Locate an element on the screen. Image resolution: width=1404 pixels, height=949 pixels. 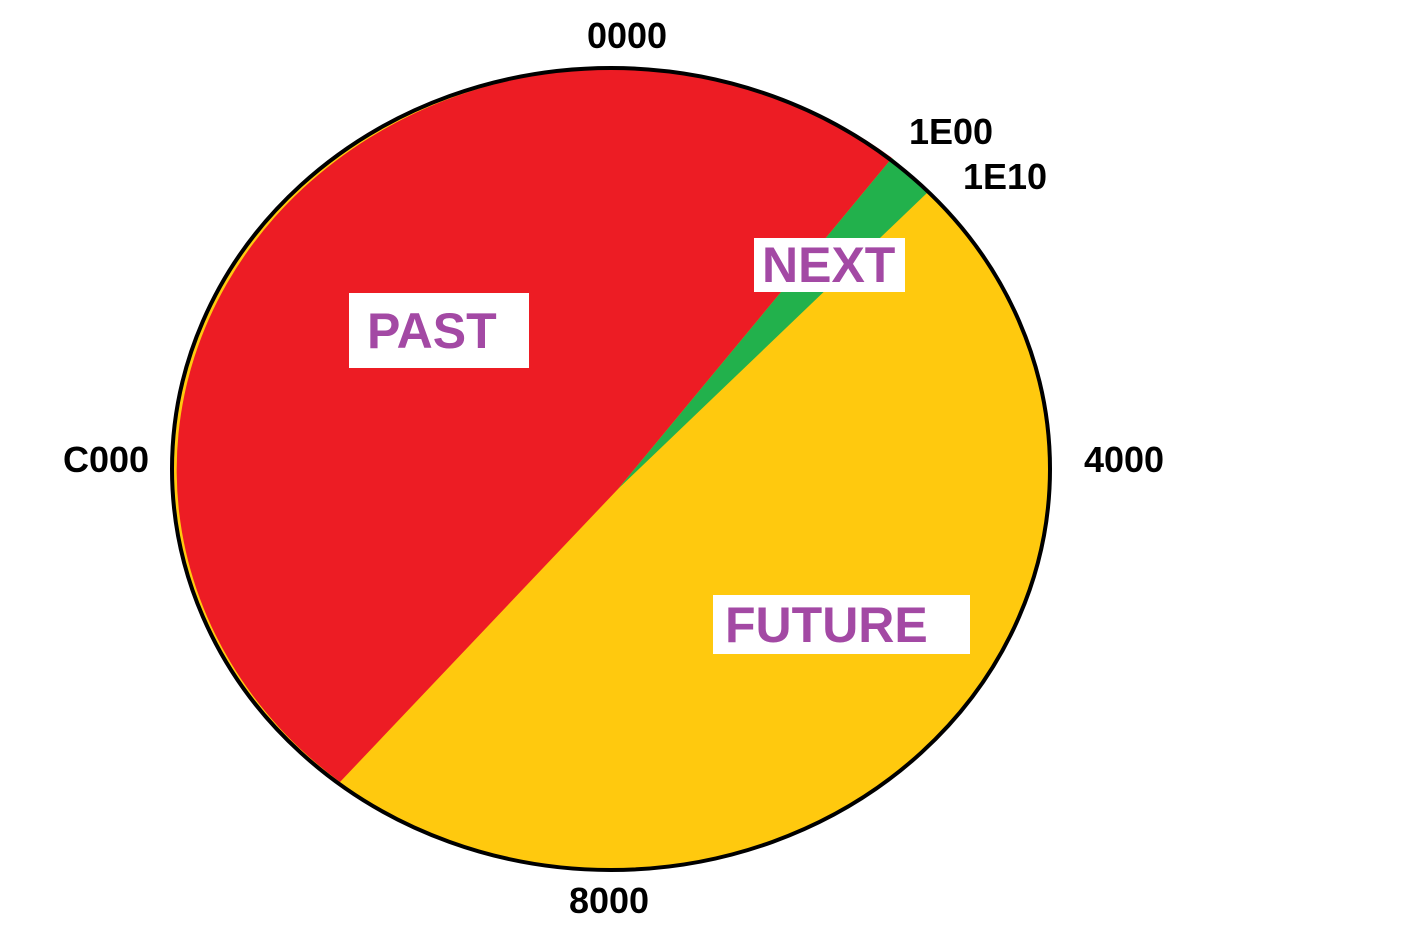
tick-label-next-start: 1E00 is located at coordinates (951, 131).